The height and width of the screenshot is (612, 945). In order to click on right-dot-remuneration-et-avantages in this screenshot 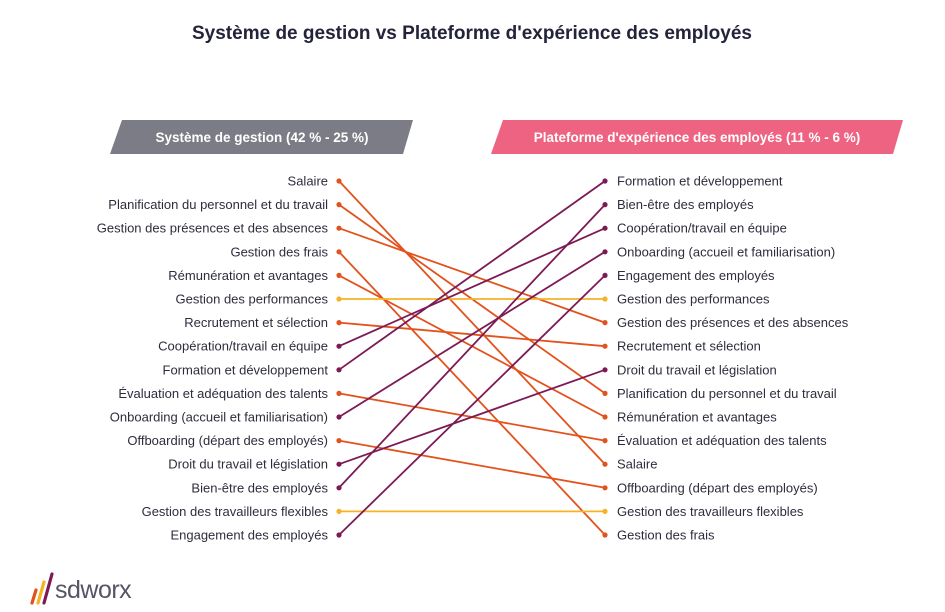, I will do `click(605, 417)`.